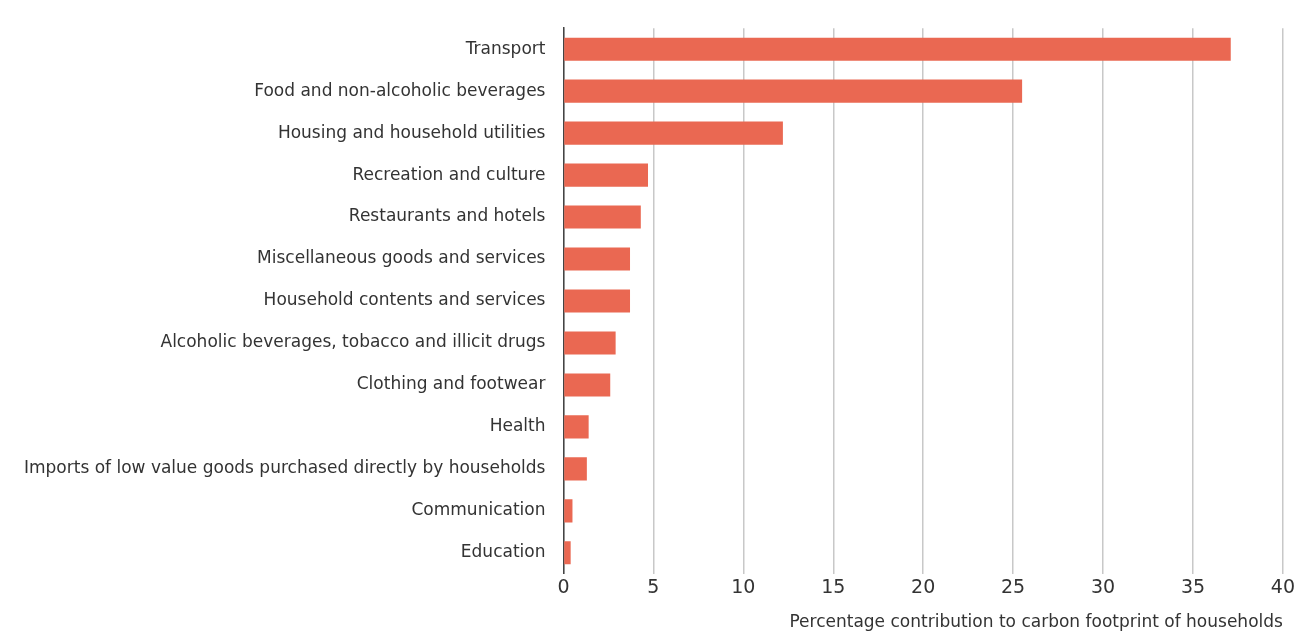  What do you see at coordinates (1013, 586) in the screenshot?
I see `x-tick-label: 25` at bounding box center [1013, 586].